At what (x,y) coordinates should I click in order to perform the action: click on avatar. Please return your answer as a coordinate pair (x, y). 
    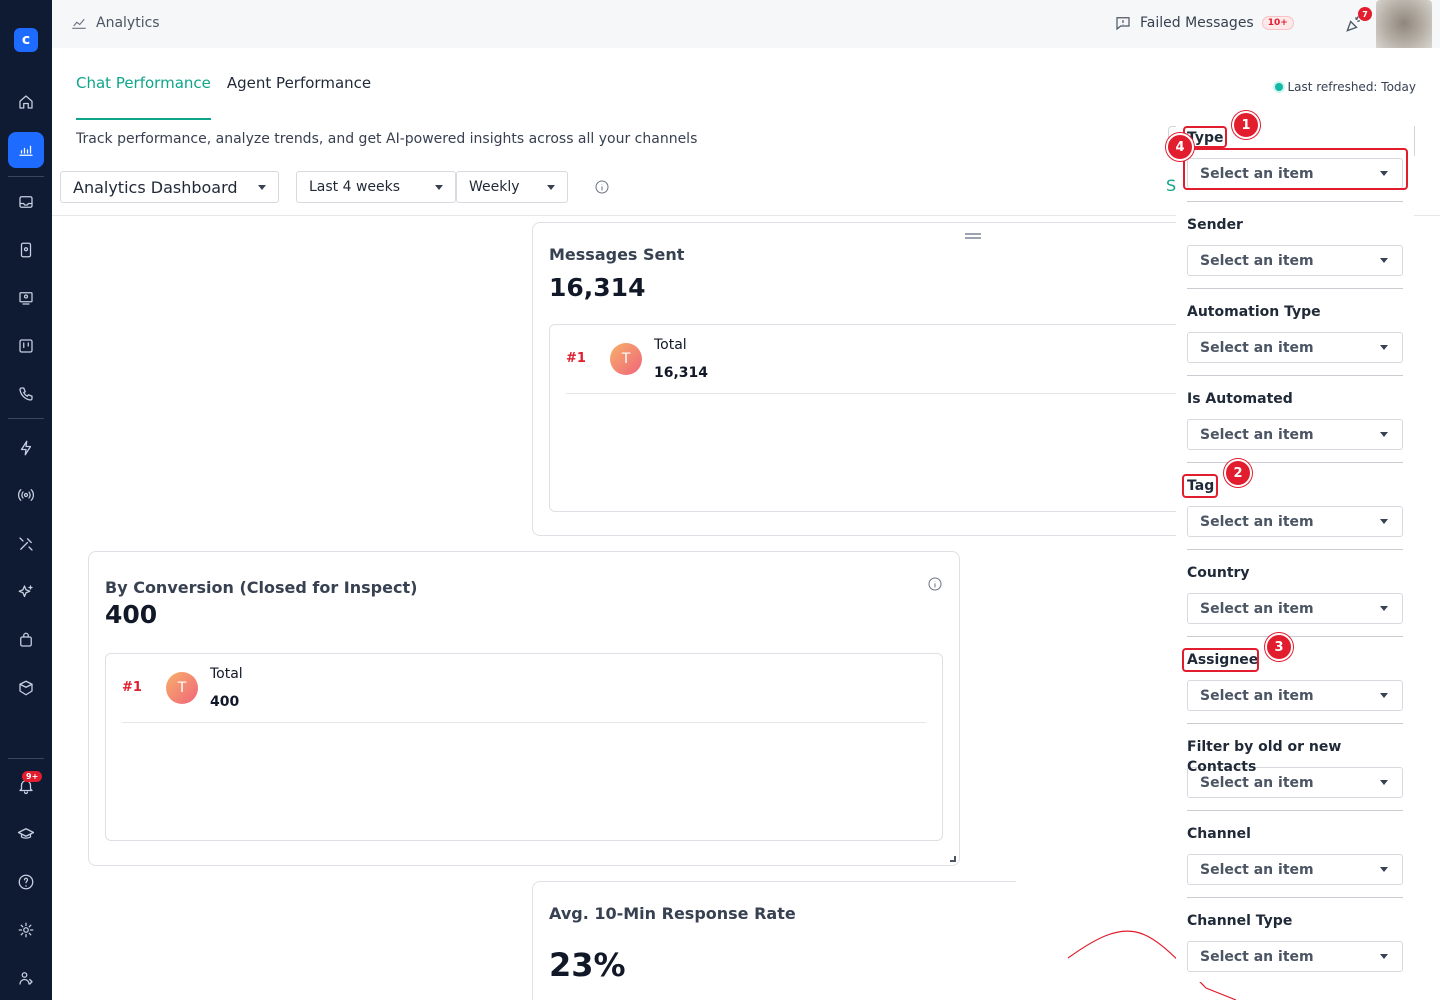
    Looking at the image, I should click on (1404, 26).